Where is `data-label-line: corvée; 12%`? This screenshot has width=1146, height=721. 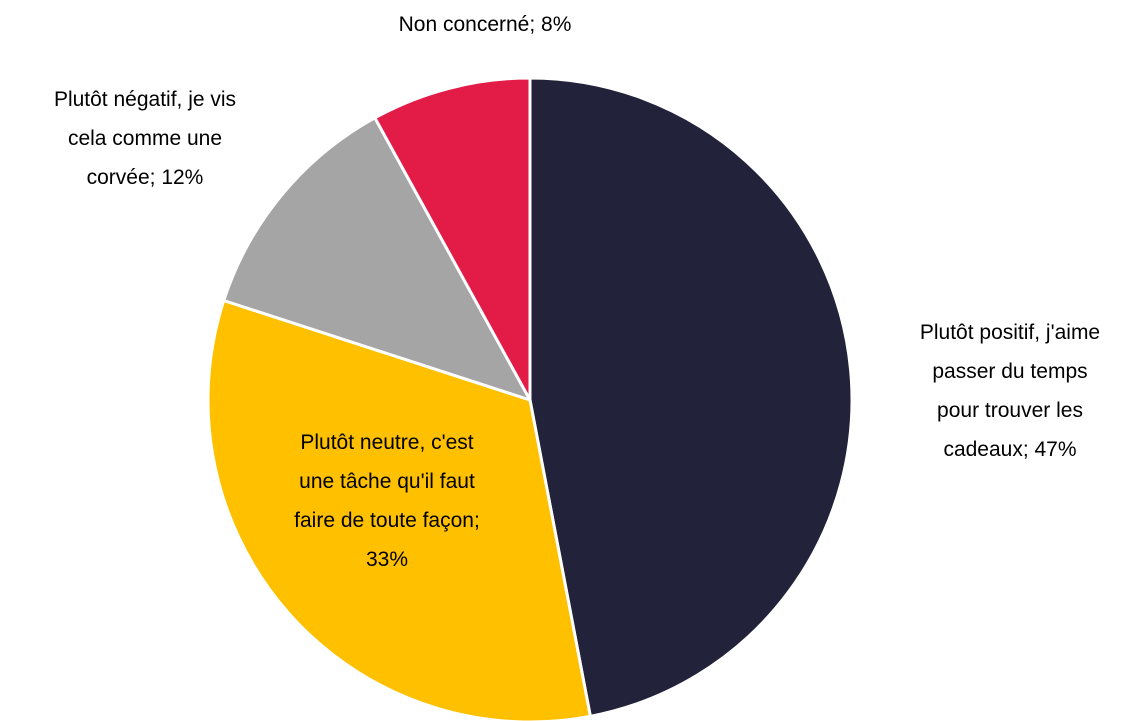
data-label-line: corvée; 12% is located at coordinates (145, 177).